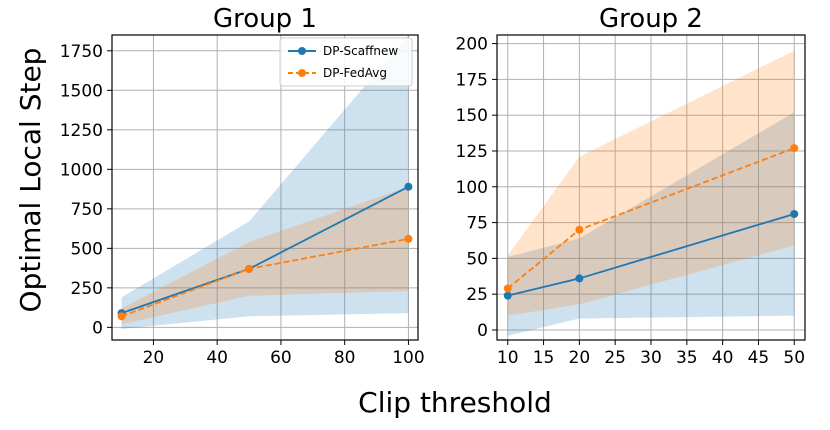 The image size is (830, 430). Describe the element at coordinates (81, 52) in the screenshot. I see `y-tick-label: 1750` at that location.